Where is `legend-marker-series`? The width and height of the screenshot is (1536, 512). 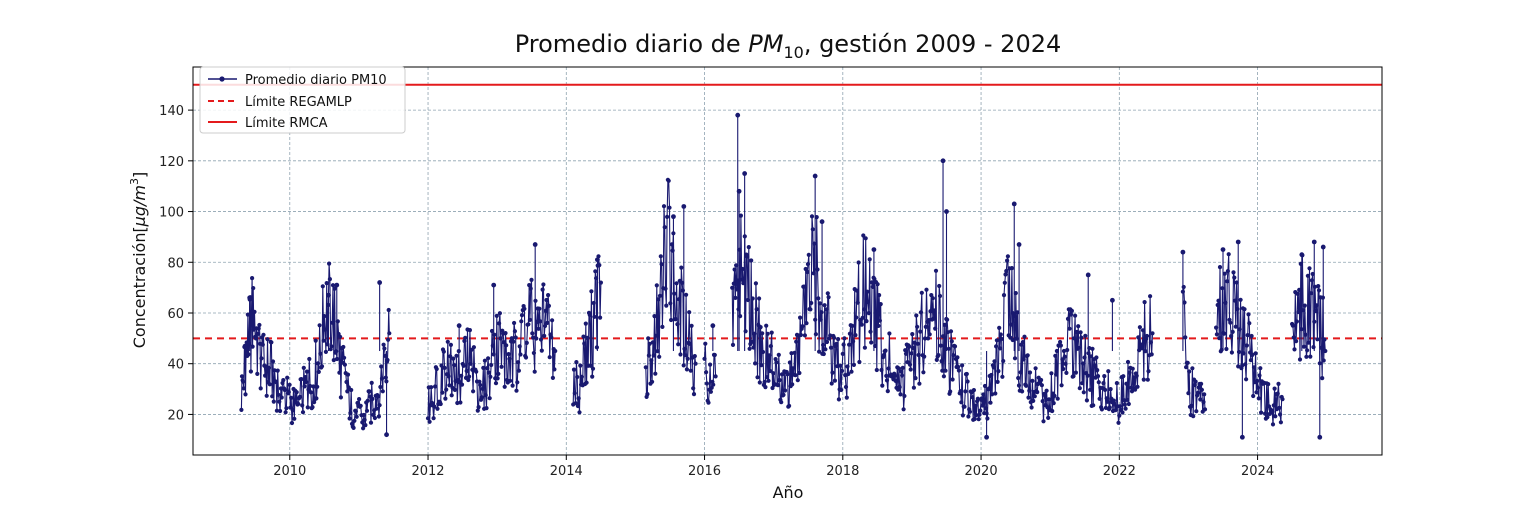 legend-marker-series is located at coordinates (222, 79).